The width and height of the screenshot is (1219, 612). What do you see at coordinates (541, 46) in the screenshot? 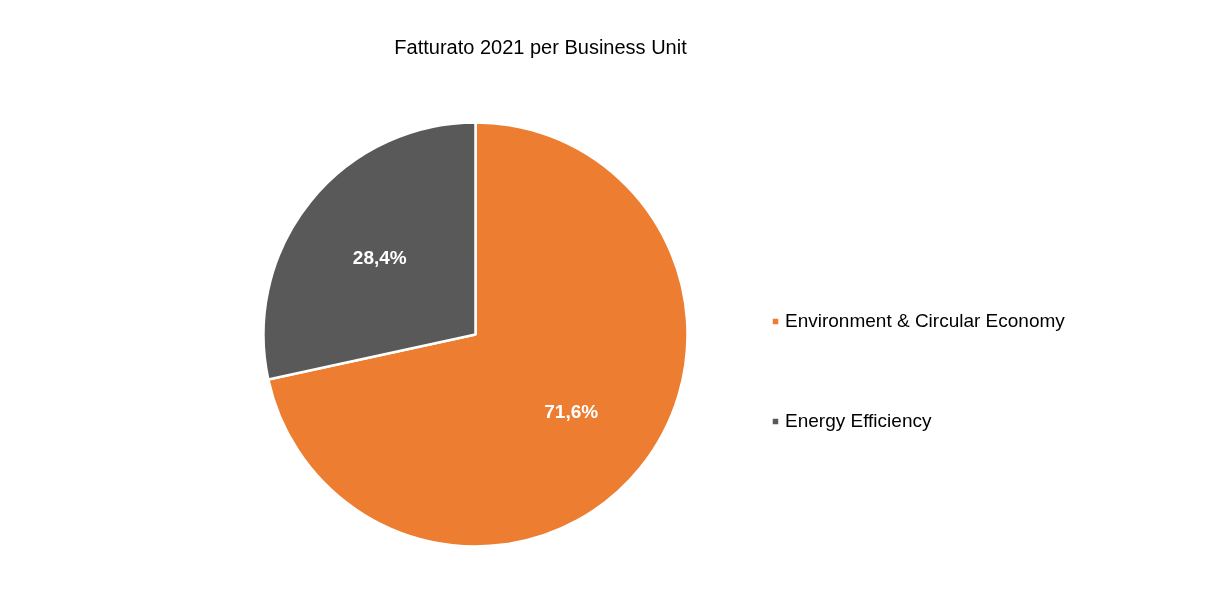
I see `chart-title: Fatturato 2021 per Business Unit` at bounding box center [541, 46].